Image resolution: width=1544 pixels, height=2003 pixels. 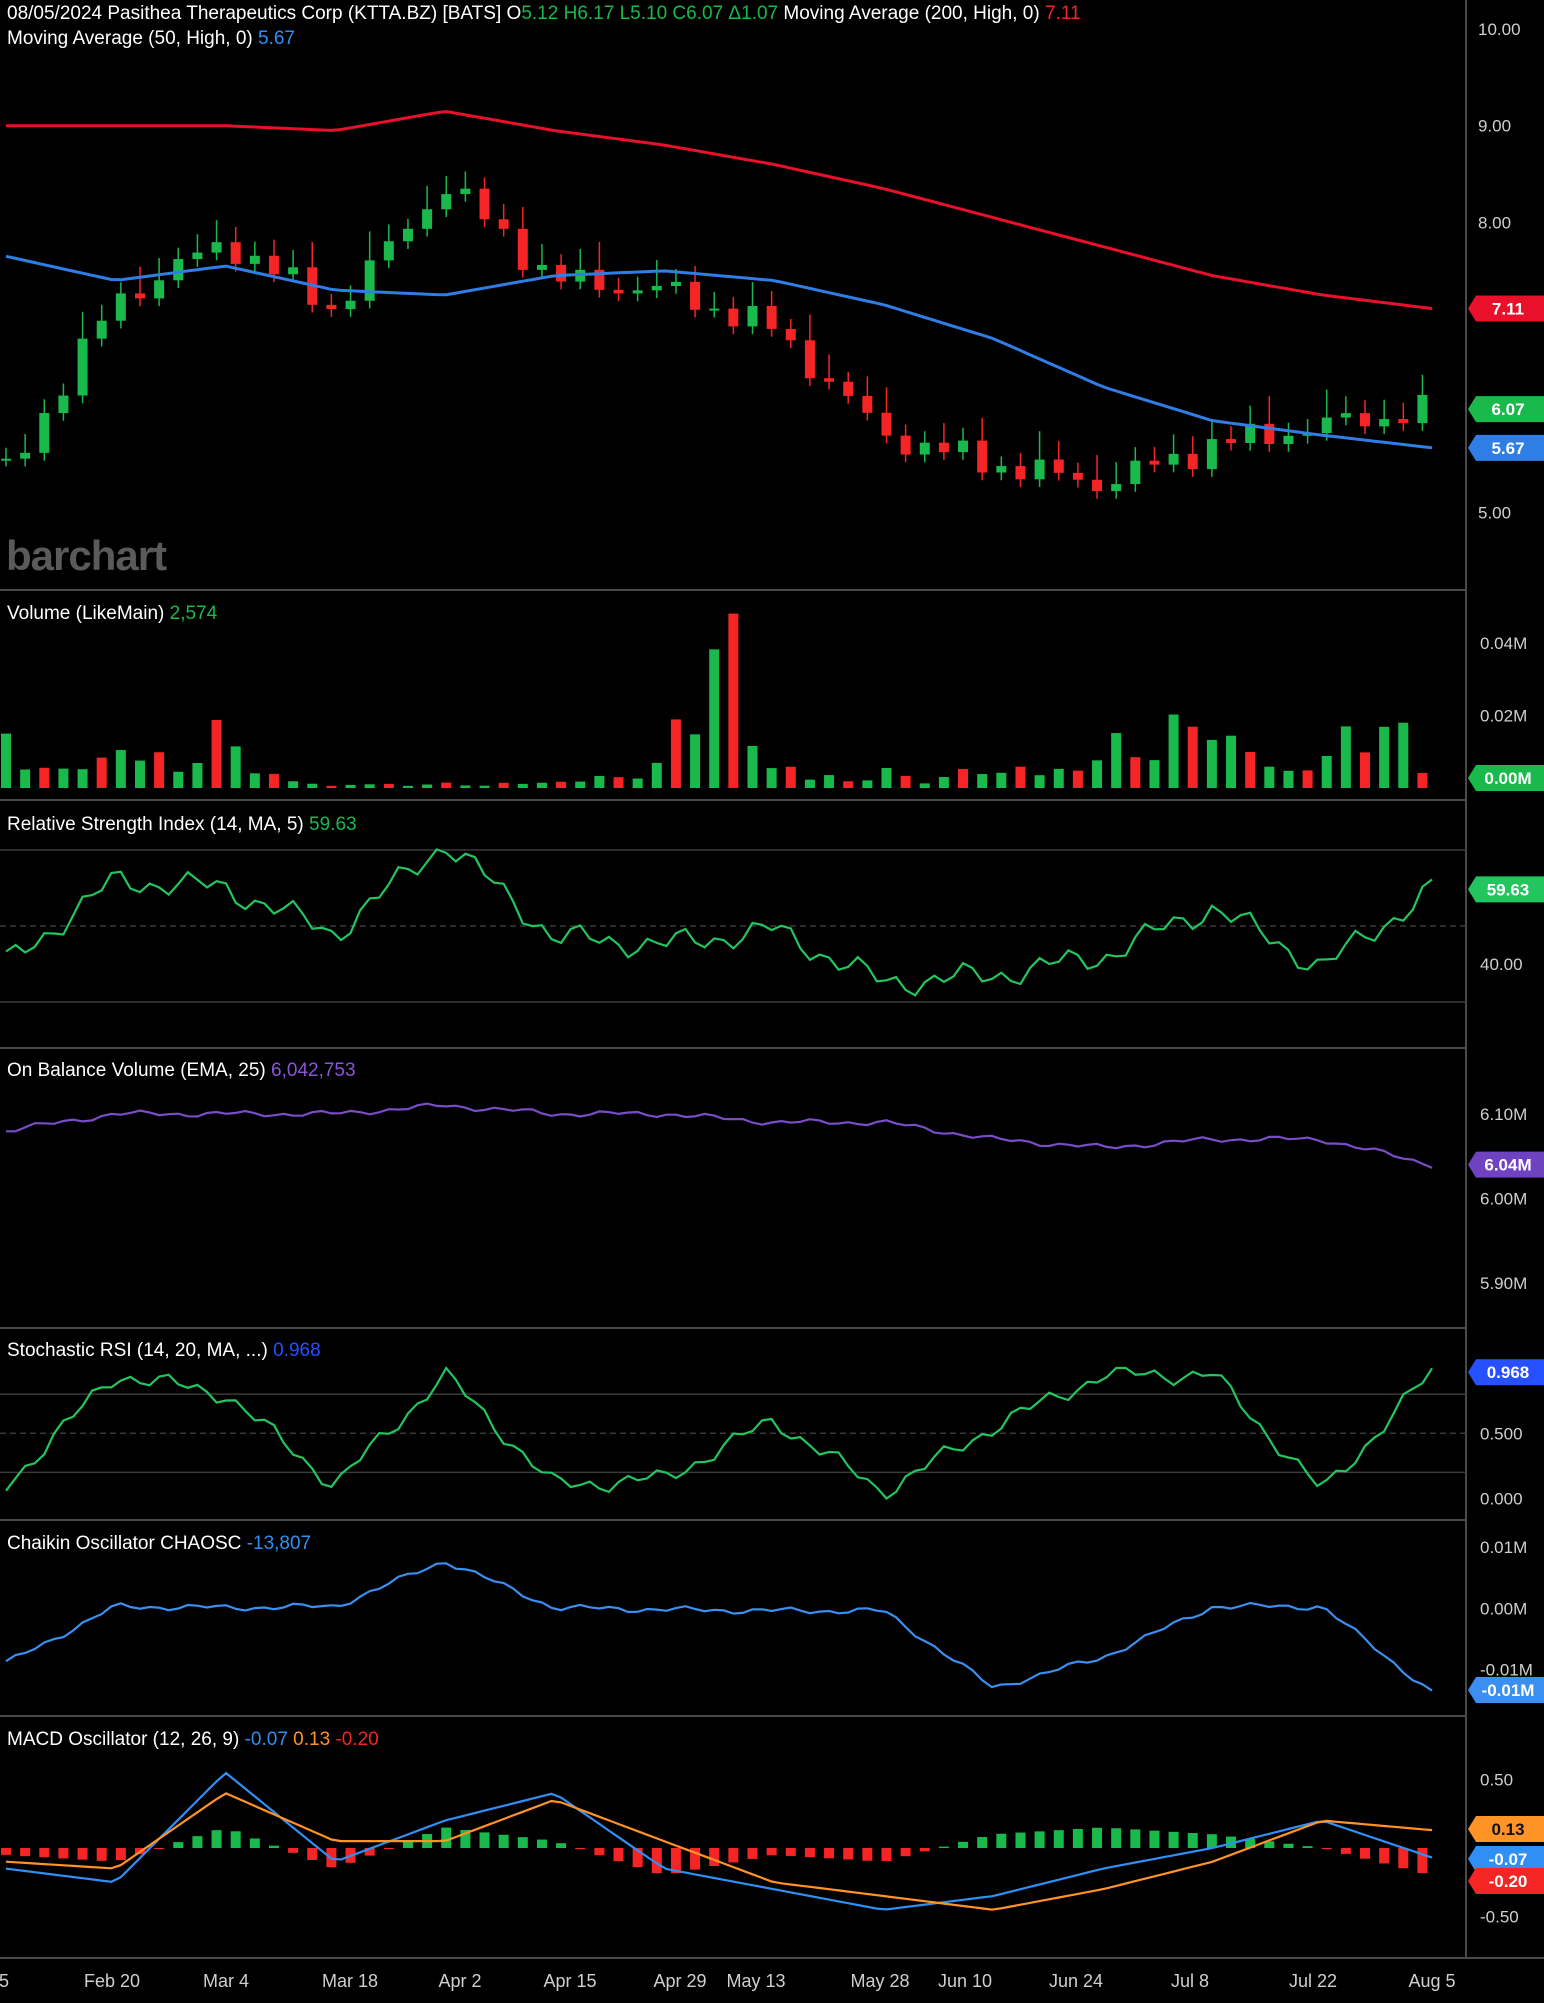 I want to click on chaikin-tick-label: 0.01M, so click(x=1503, y=1547).